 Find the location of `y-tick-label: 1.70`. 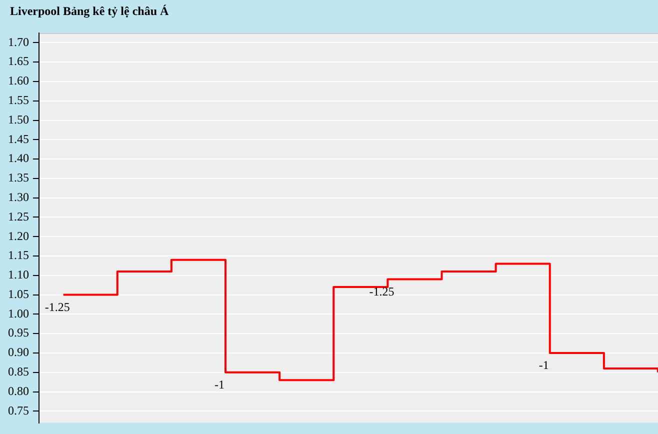

y-tick-label: 1.70 is located at coordinates (18, 41).